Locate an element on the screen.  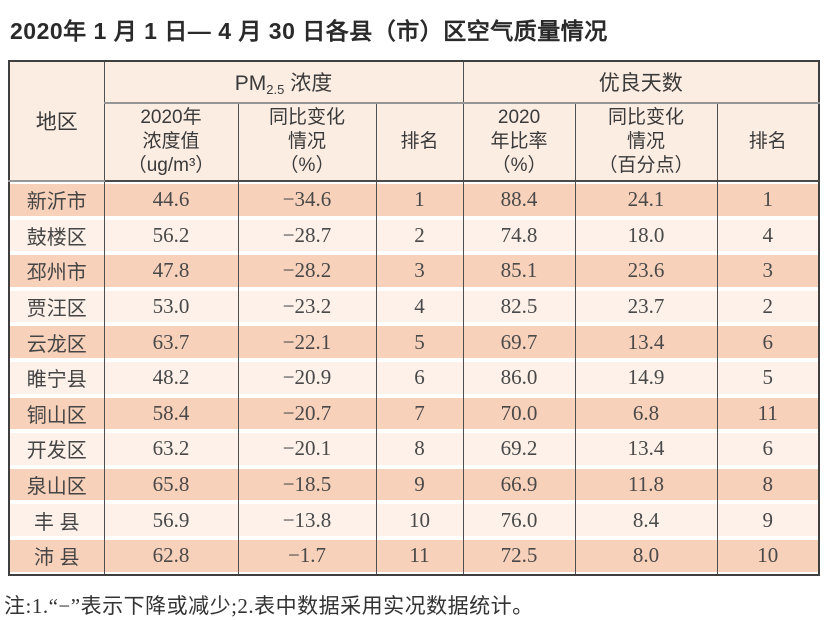
cell-region: 沛 县 is located at coordinates (56, 556).